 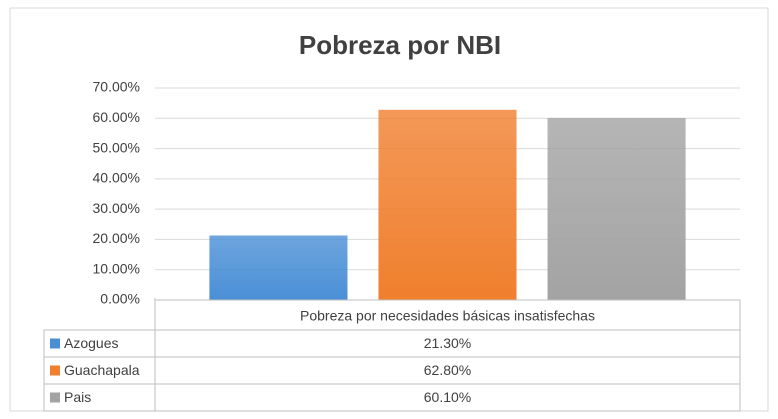 I want to click on y-tick-label: 50.00%, so click(x=116, y=147).